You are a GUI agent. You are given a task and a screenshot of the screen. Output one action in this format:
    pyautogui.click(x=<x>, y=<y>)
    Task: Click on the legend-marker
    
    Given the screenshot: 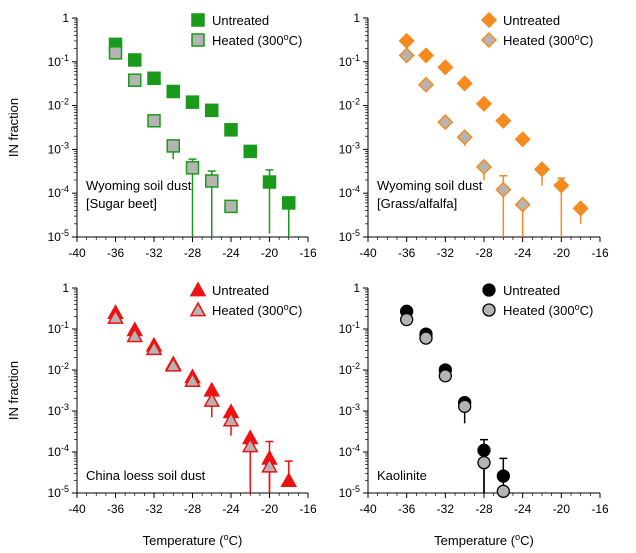 What is the action you would take?
    pyautogui.click(x=198, y=309)
    